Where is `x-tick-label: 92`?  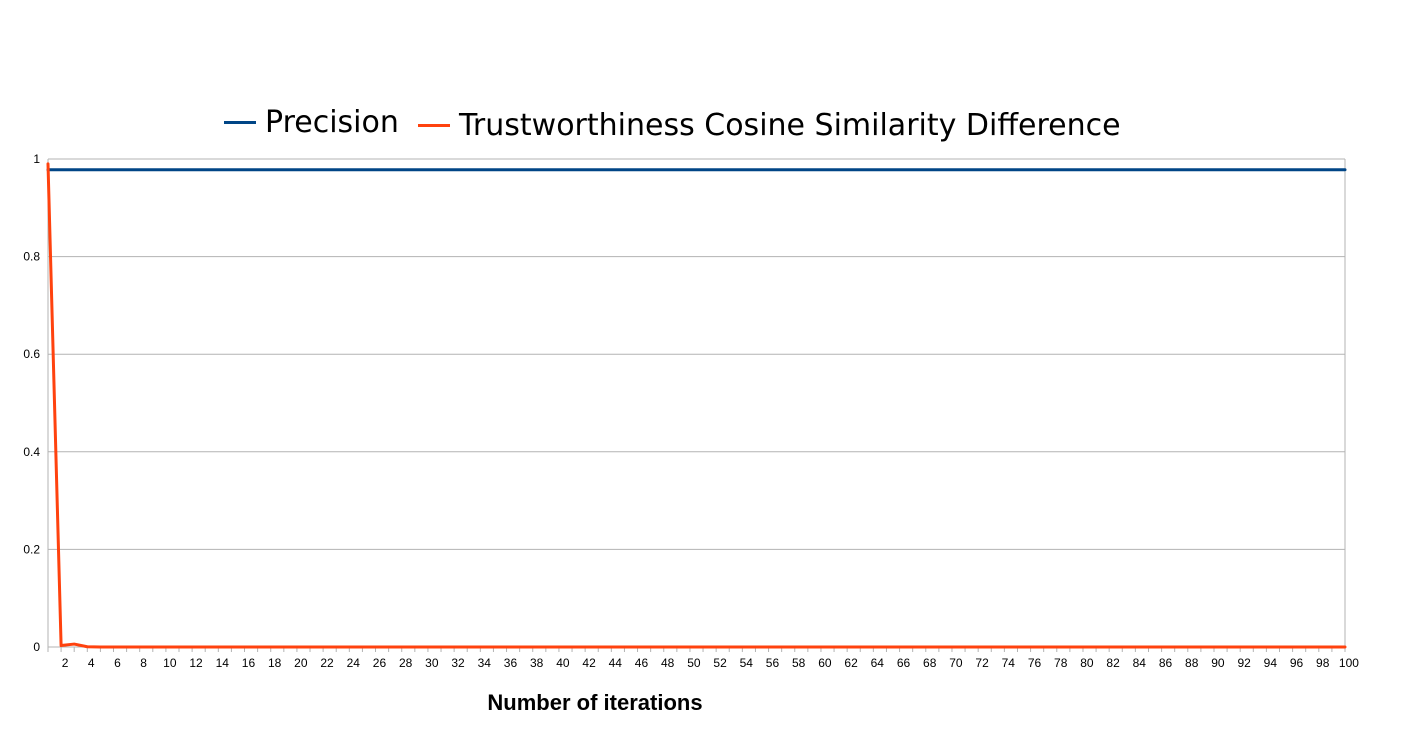
x-tick-label: 92 is located at coordinates (1244, 663).